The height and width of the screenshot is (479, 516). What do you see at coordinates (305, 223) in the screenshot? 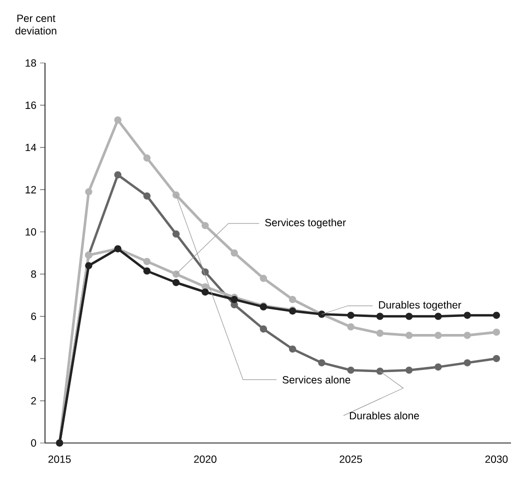
I see `text: Services together` at bounding box center [305, 223].